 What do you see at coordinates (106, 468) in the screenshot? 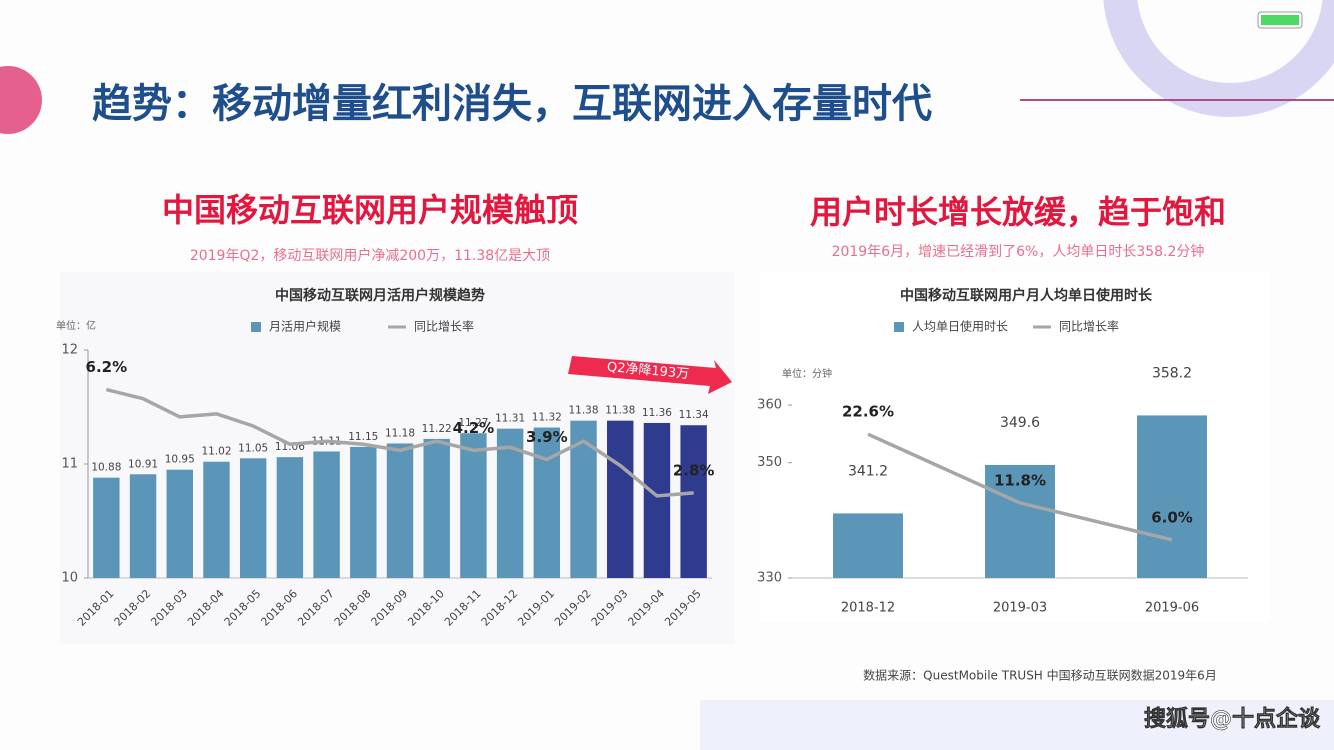
I see `bar-value-label: 10.88` at bounding box center [106, 468].